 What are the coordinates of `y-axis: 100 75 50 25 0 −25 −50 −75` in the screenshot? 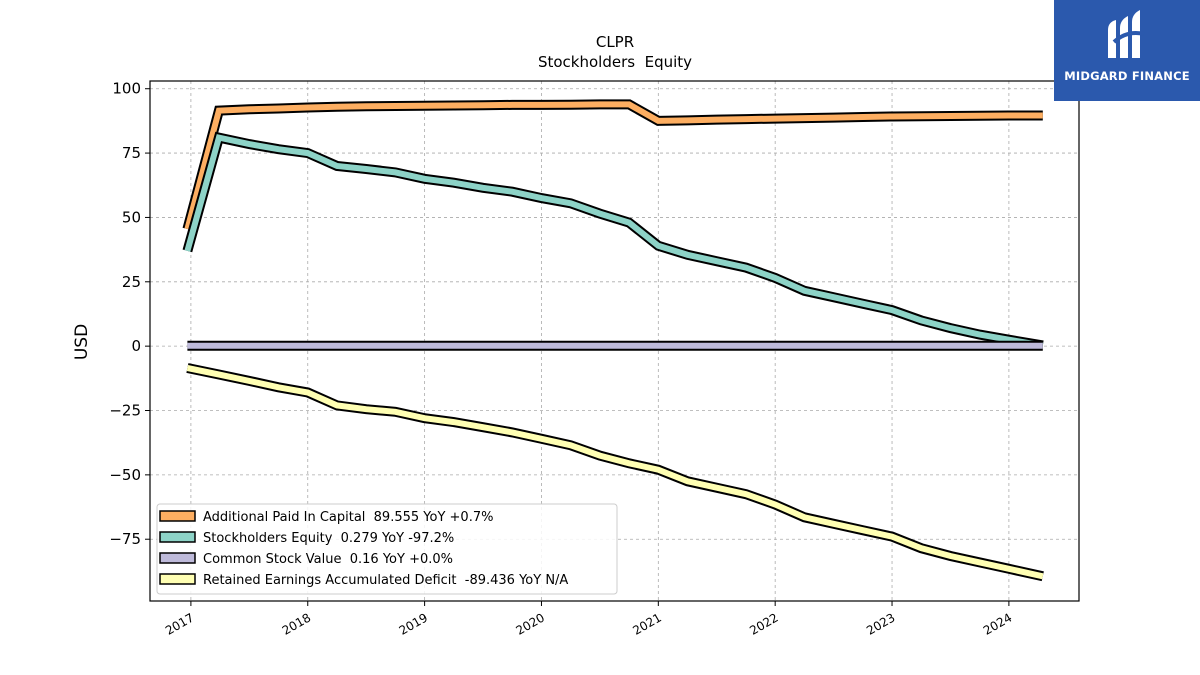 It's located at (129, 314).